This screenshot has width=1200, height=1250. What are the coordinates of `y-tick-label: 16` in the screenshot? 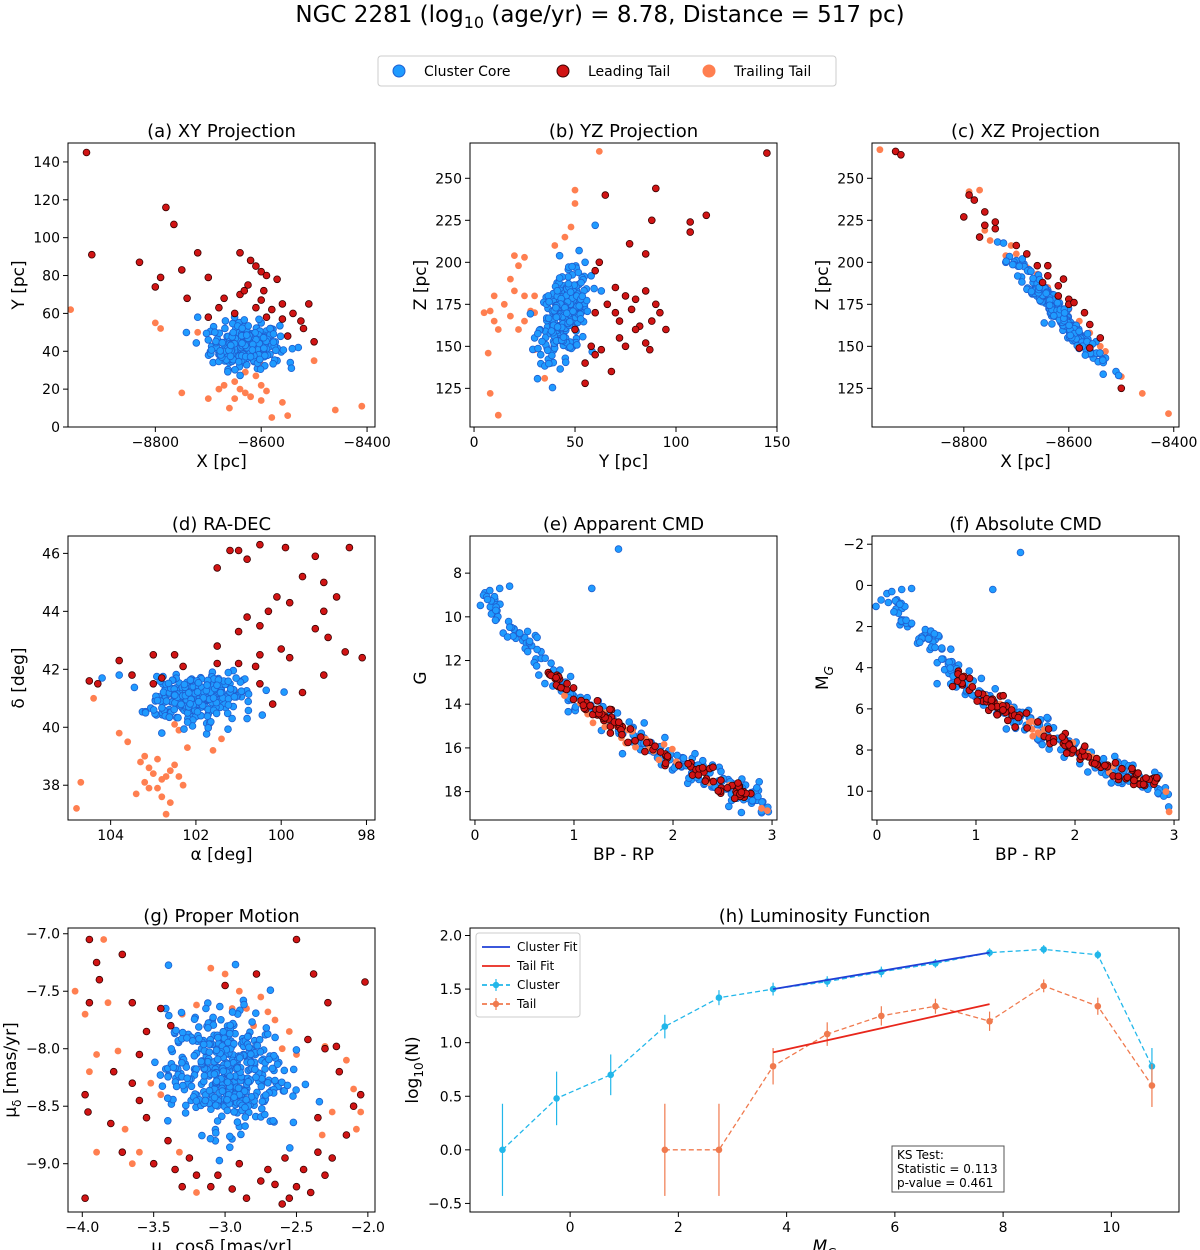 It's located at (453, 749).